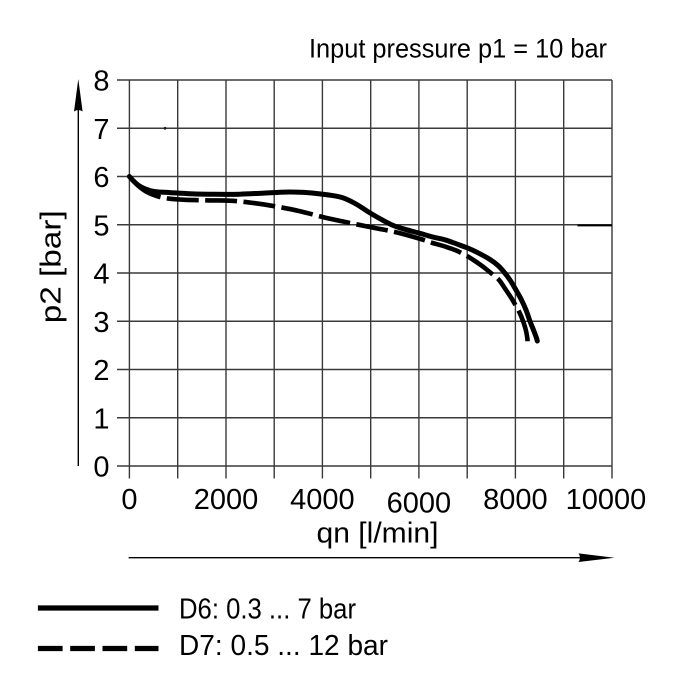  I want to click on svg-text: 4, so click(101, 275).